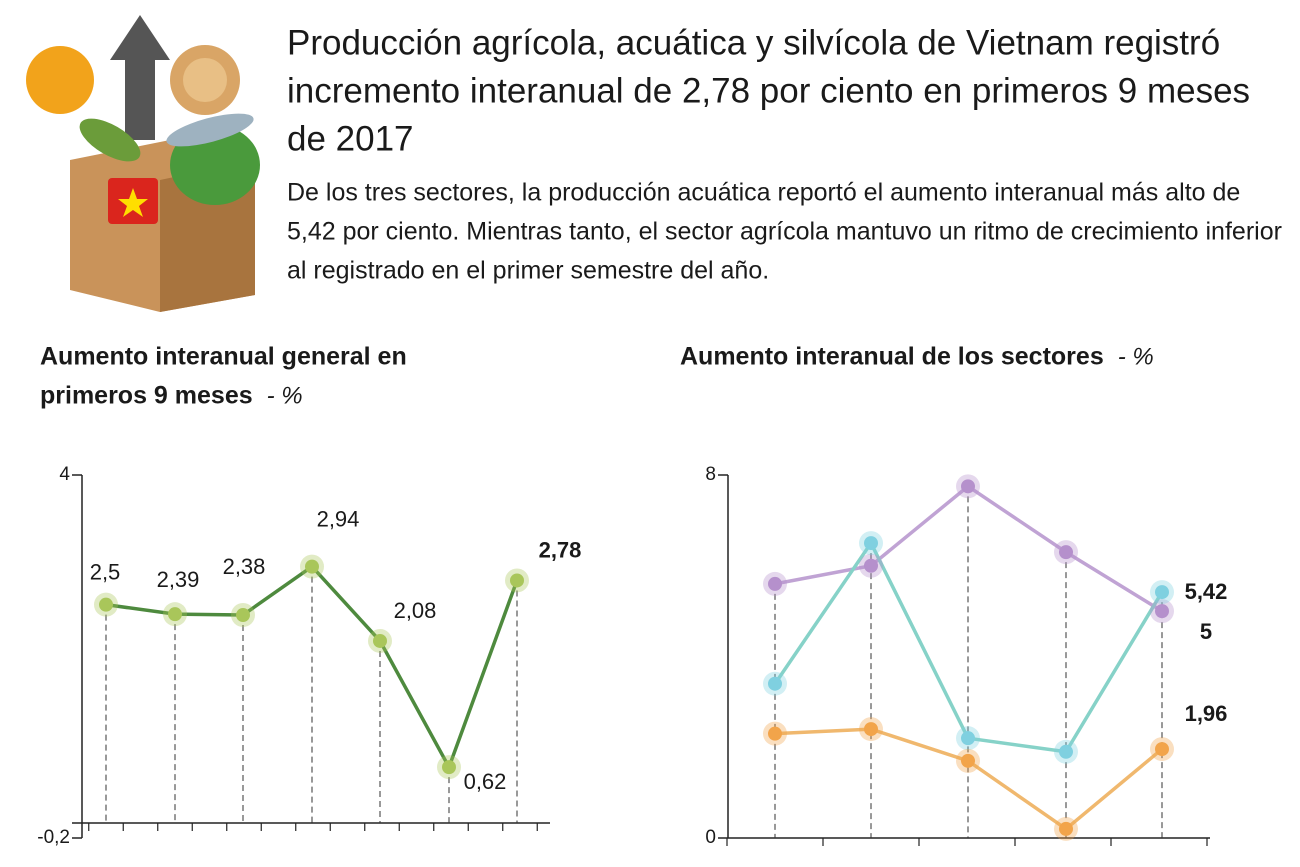  Describe the element at coordinates (338, 518) in the screenshot. I see `value-label: 2,94` at that location.